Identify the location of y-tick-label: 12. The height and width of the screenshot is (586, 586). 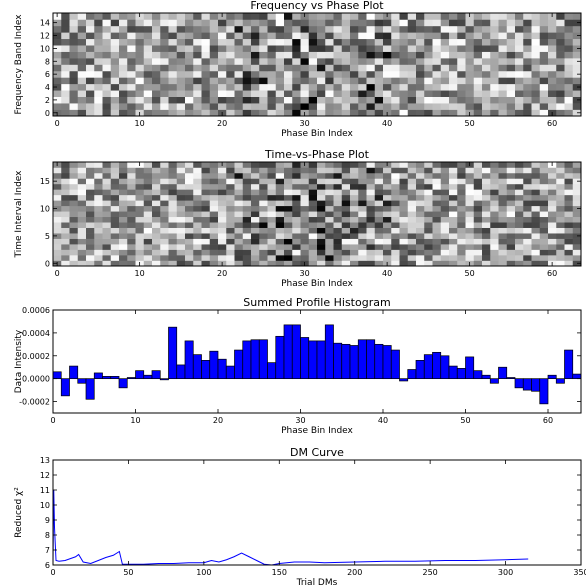
(45, 475).